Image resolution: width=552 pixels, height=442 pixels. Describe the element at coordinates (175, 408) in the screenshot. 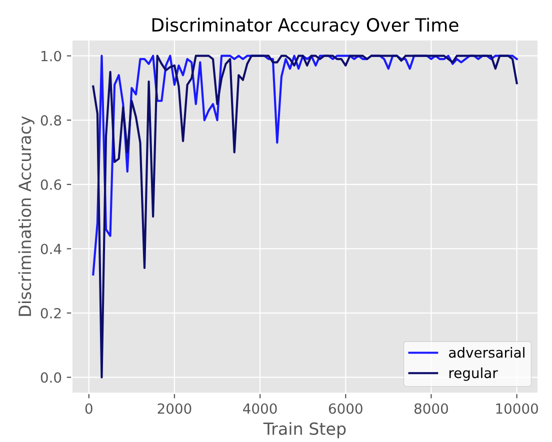

I see `x-tick-label: 2000` at that location.